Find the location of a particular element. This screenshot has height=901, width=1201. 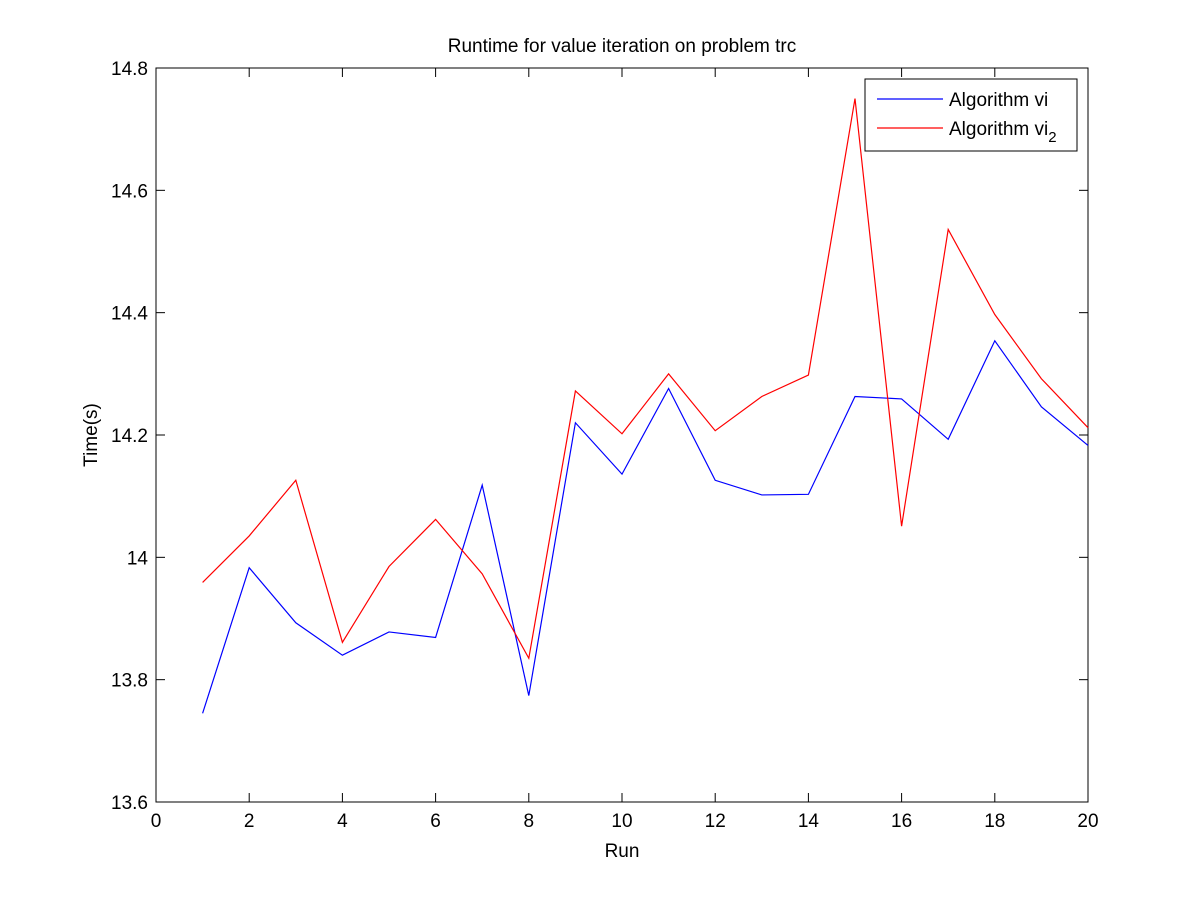

x-tick-label: 10 is located at coordinates (621, 821).